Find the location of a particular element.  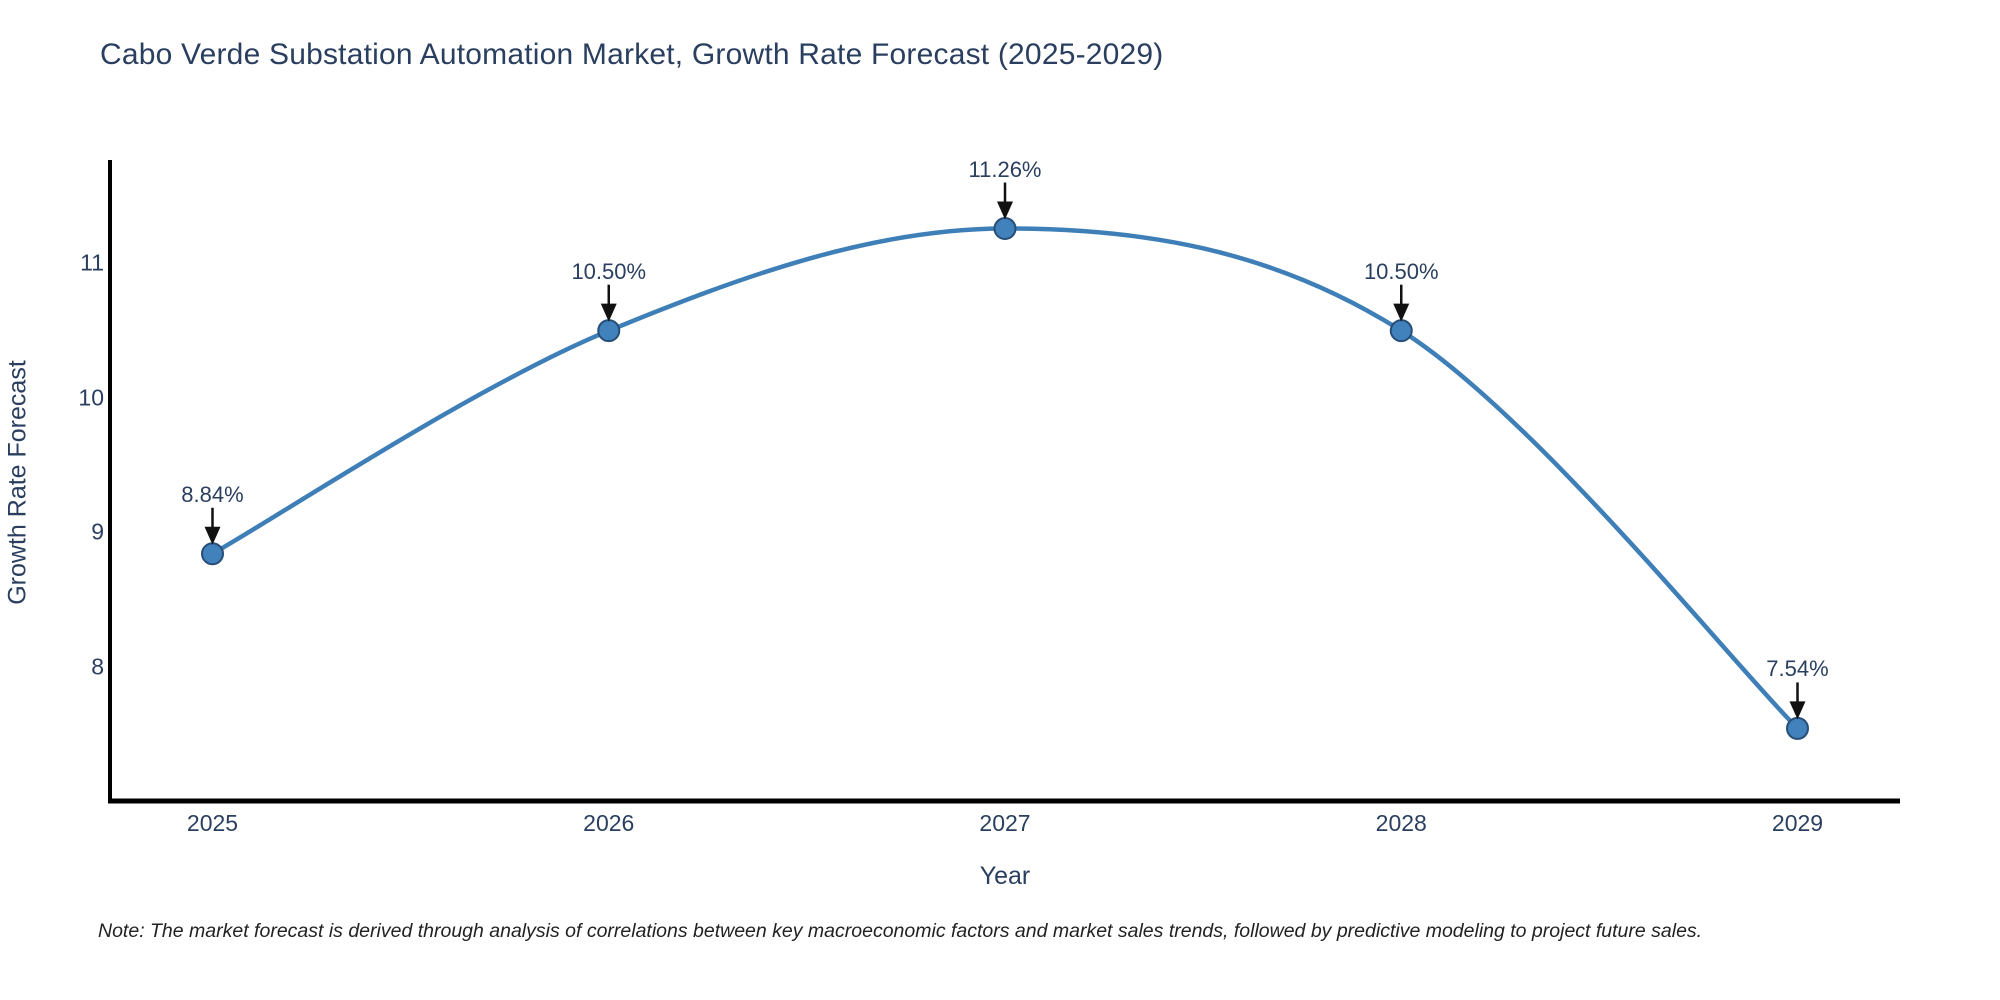

x-tick-label: 2029 is located at coordinates (1797, 823).